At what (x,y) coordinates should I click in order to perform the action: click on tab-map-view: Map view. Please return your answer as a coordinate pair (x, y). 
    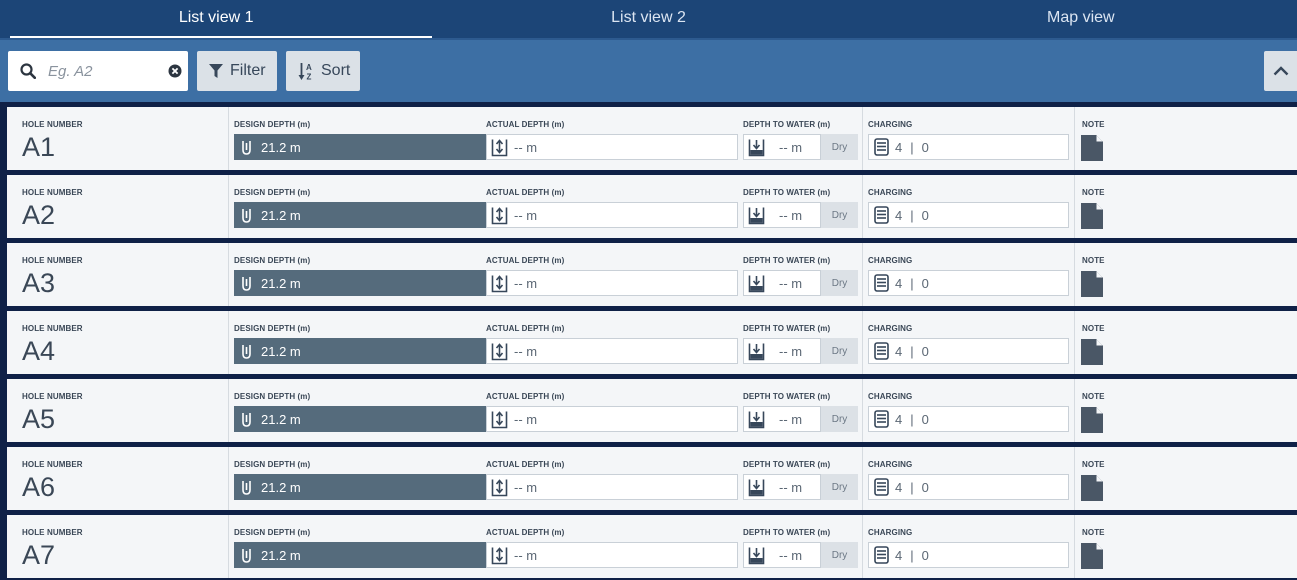
    Looking at the image, I should click on (1081, 17).